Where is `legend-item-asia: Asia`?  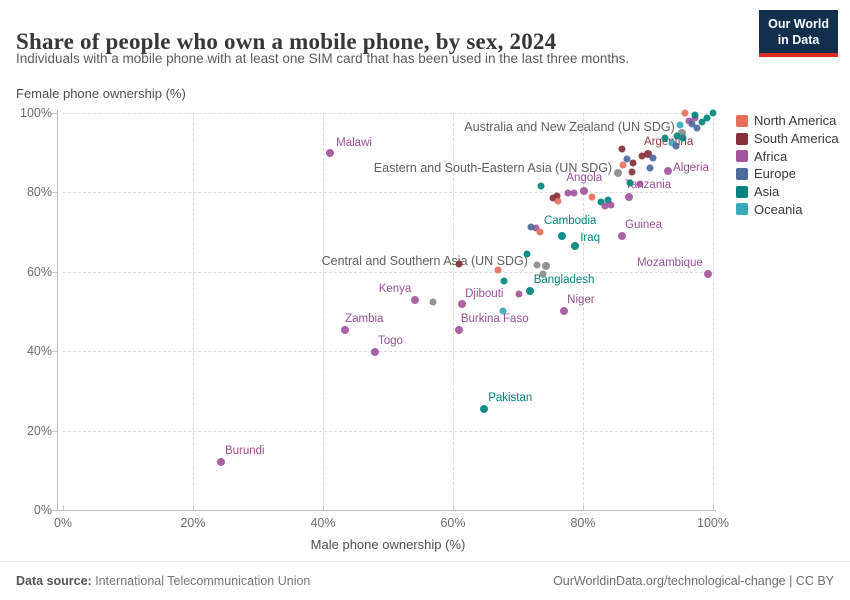 legend-item-asia: Asia is located at coordinates (787, 192).